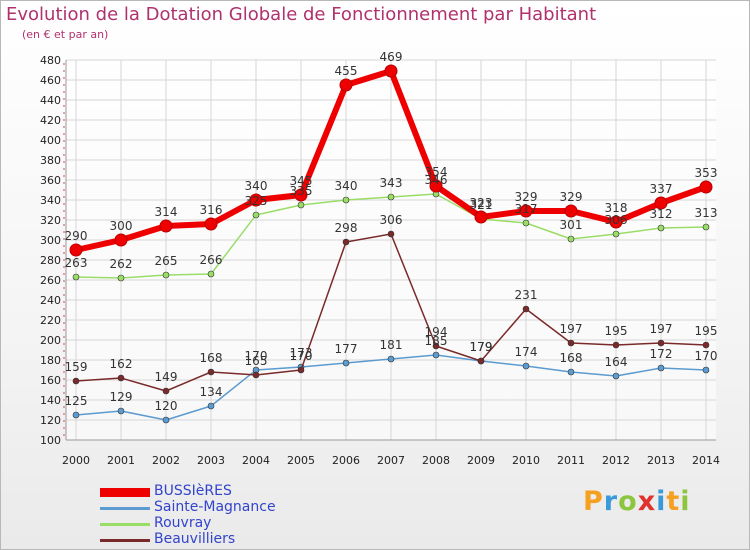  I want to click on data-label: 263, so click(76, 263).